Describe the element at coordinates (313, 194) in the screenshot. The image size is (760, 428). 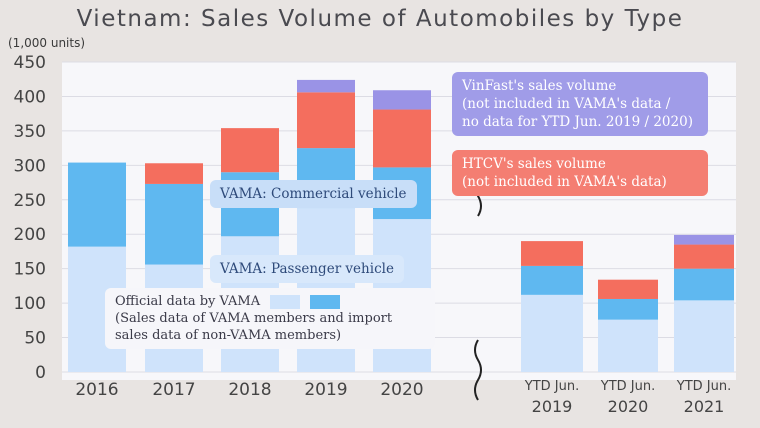
I see `commercial-vehicle-callout: VAMA: Commercial vehicle` at that location.